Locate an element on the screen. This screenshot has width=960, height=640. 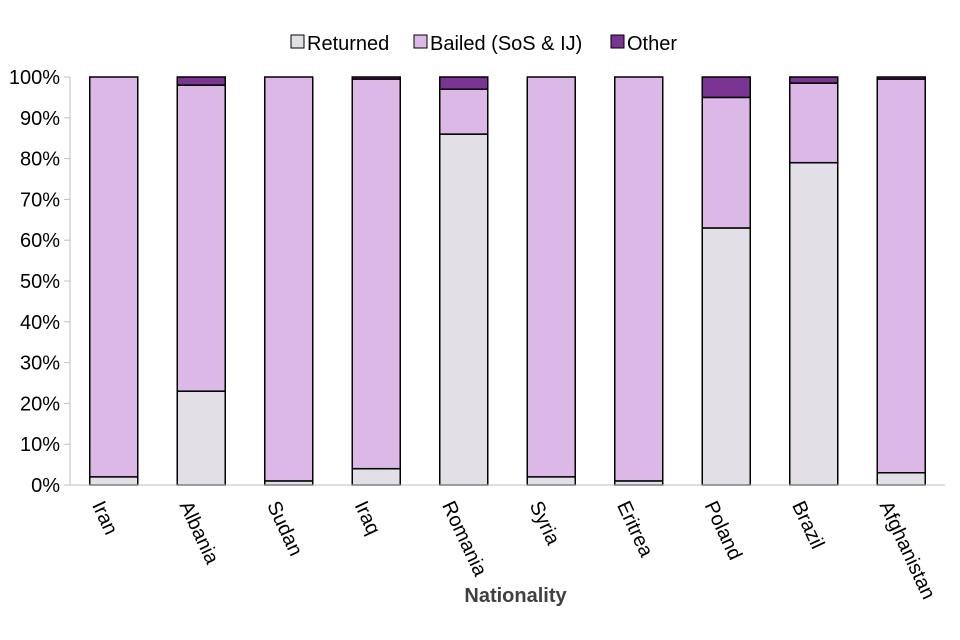
x-tick-label: Brazil is located at coordinates (807, 525).